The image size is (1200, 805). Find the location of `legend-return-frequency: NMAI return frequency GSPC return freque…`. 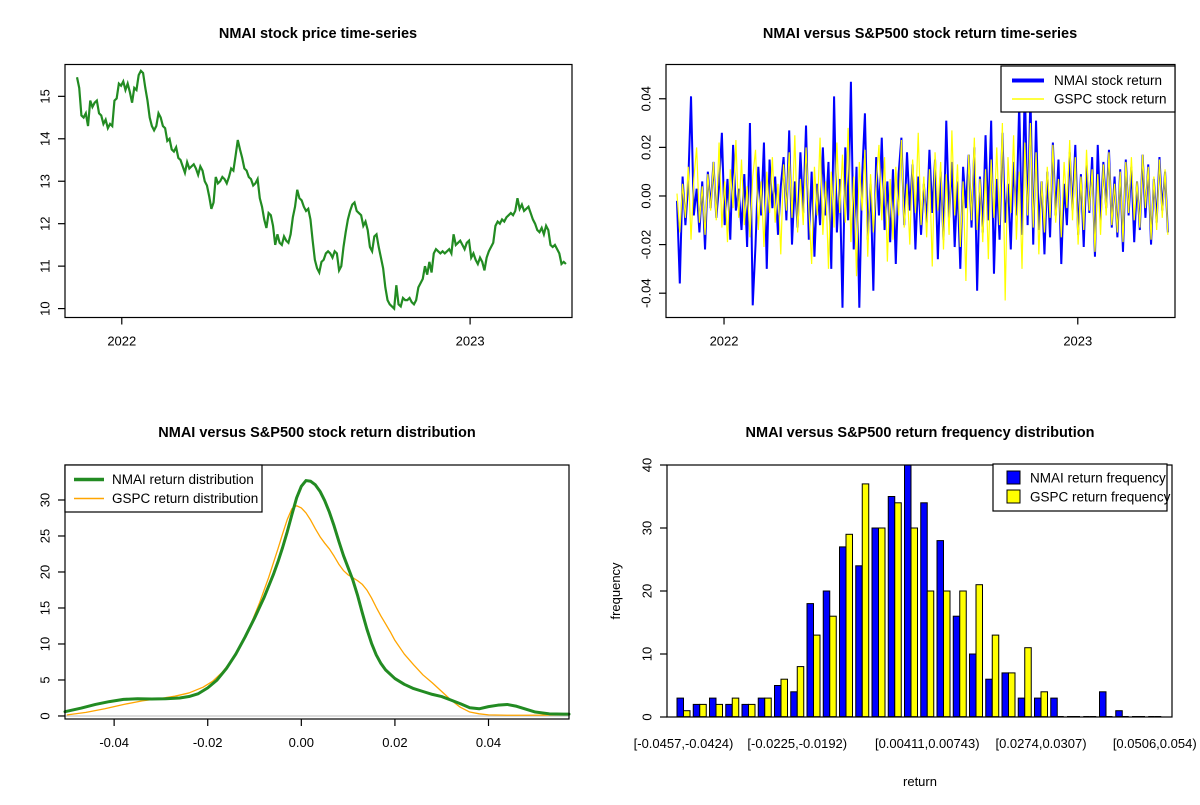

legend-return-frequency: NMAI return frequency GSPC return freque… is located at coordinates (1081, 487).